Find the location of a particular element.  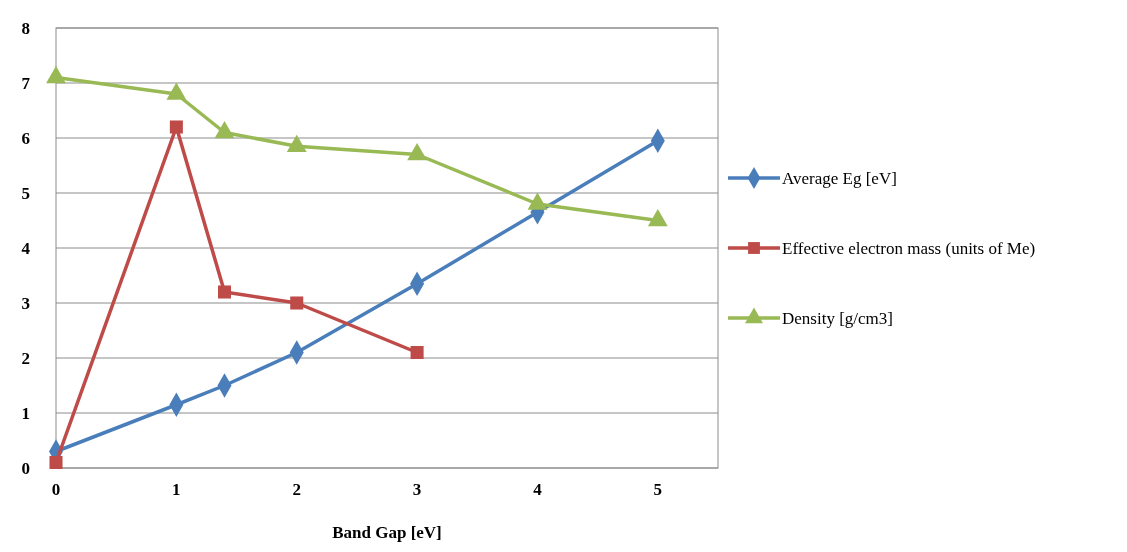

y-tick-label: 8 is located at coordinates (25, 28).